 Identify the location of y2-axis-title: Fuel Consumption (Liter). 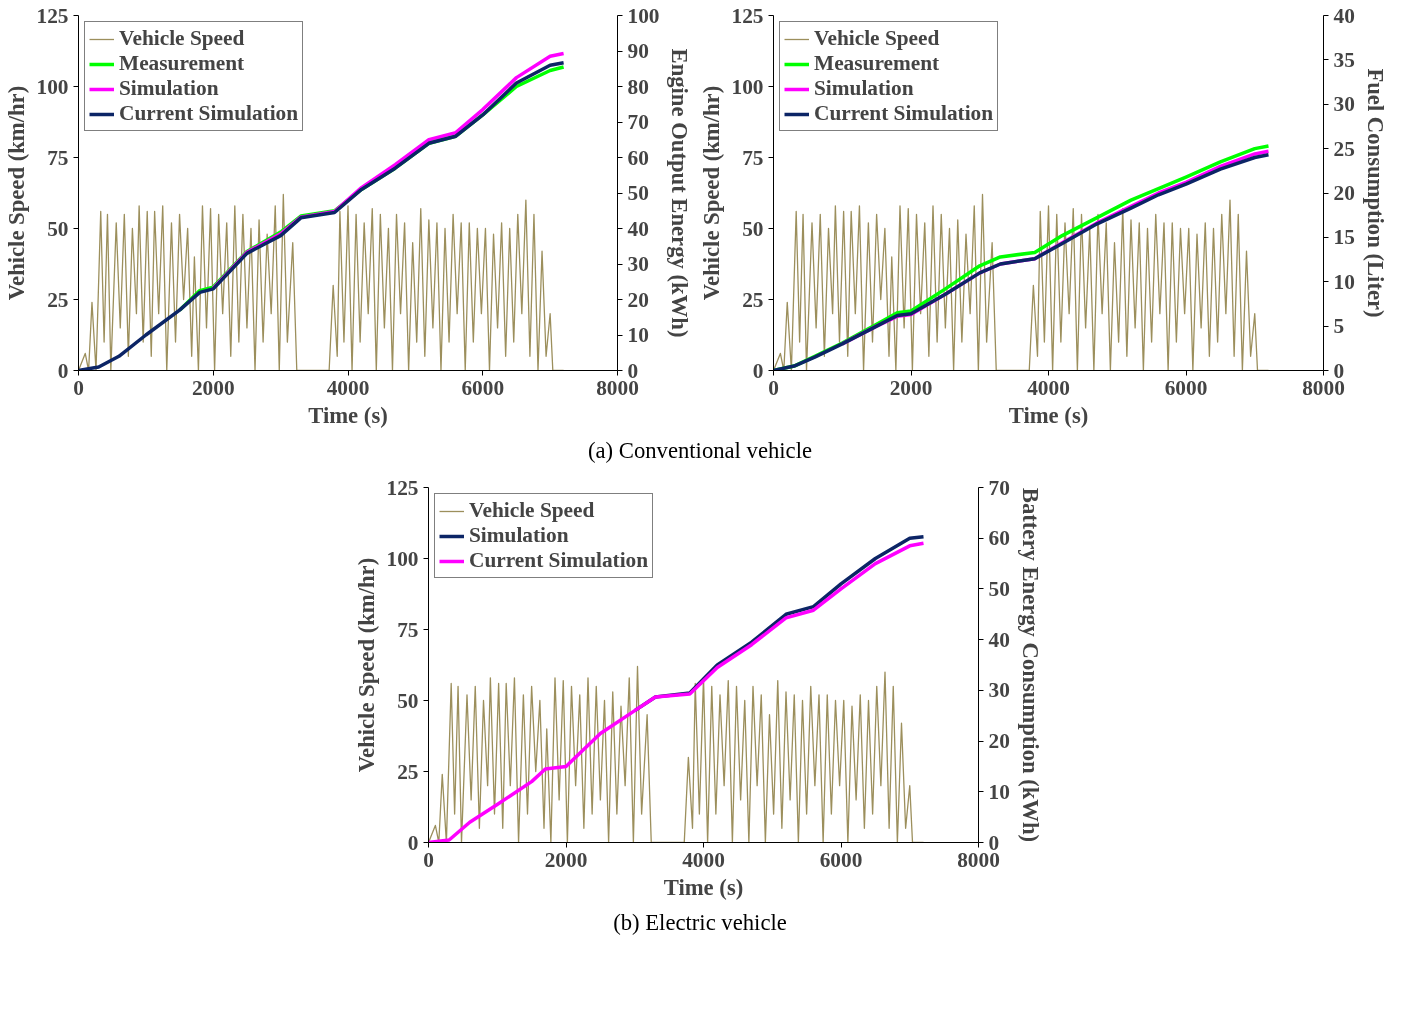
(1375, 193).